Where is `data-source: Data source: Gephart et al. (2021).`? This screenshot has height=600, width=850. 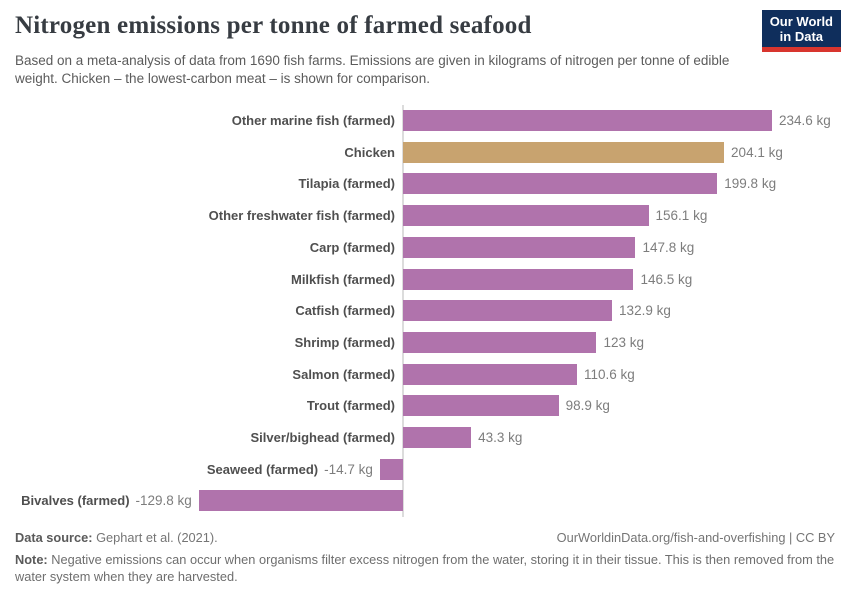
data-source: Data source: Gephart et al. (2021). is located at coordinates (116, 537).